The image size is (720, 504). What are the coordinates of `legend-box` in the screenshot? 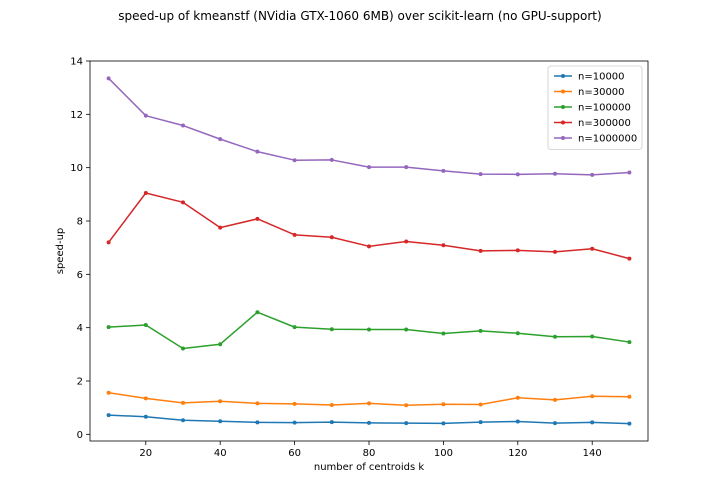 It's located at (595, 107).